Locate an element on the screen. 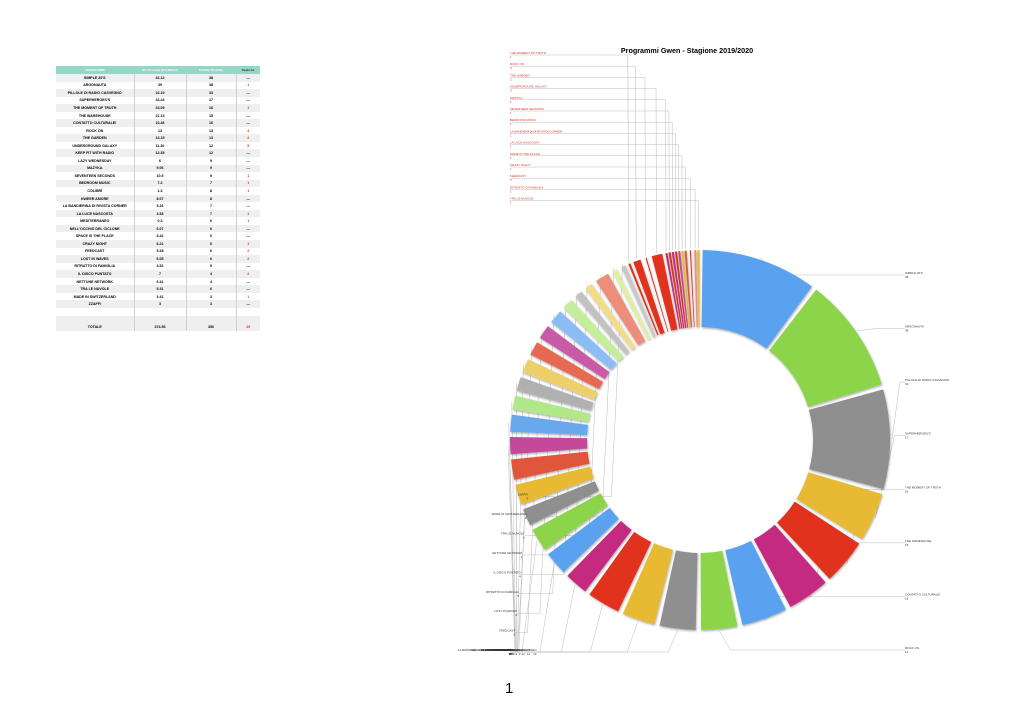  table-row: LA BANDIERINA DI RIVISTA CORNER 5.26 7— is located at coordinates (158, 206).